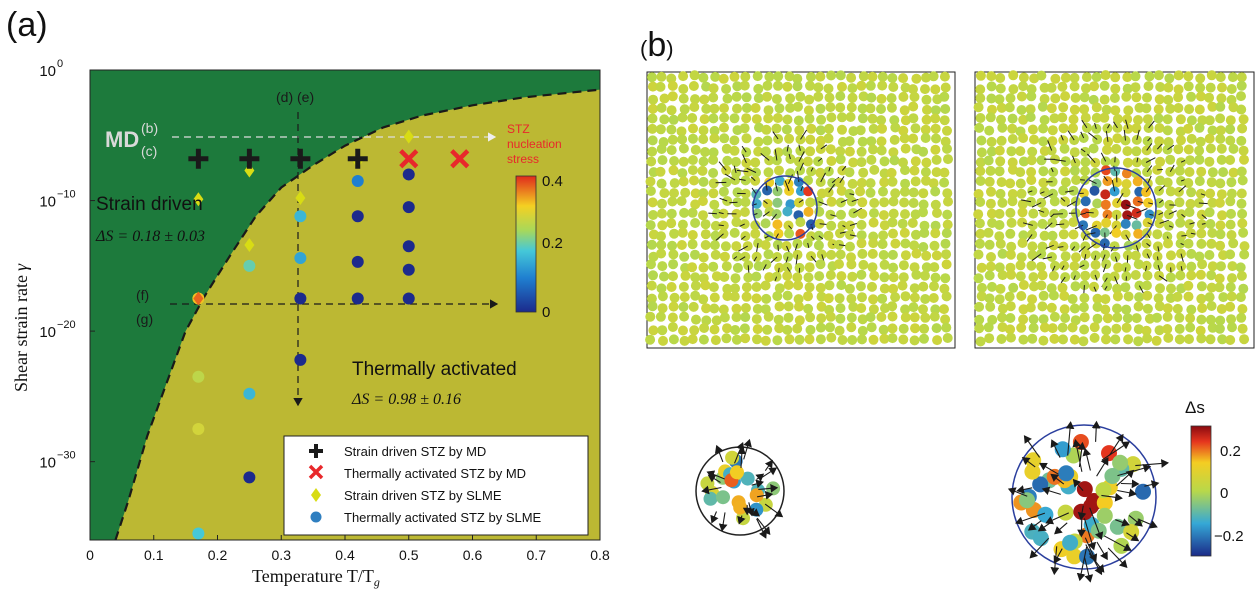 The height and width of the screenshot is (592, 1258). I want to click on panel-a-label: (a), so click(27, 25).